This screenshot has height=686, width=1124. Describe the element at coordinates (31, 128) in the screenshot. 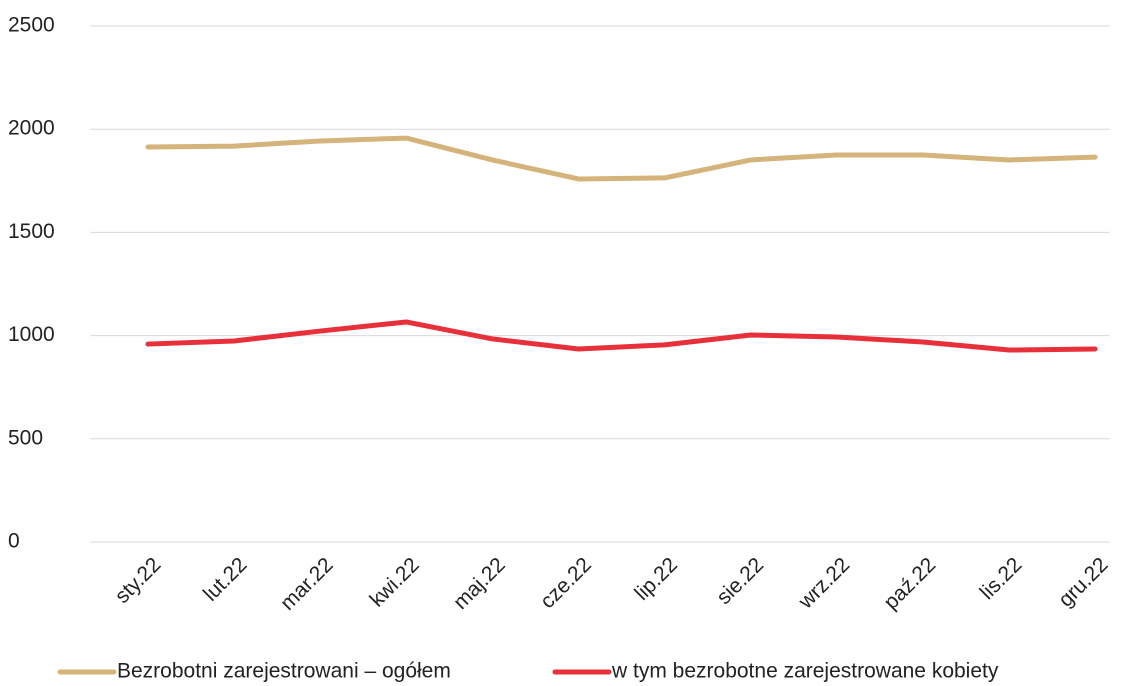

I see `y-tick-label: 2000` at that location.